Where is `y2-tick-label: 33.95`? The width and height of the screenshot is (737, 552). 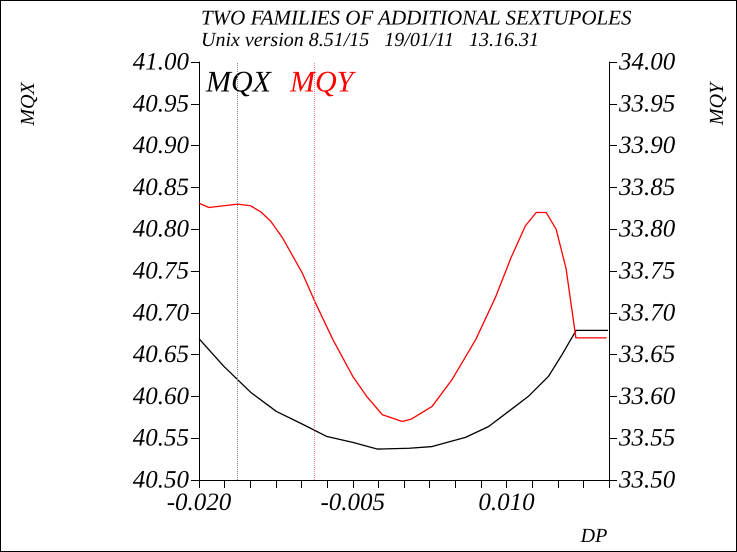
y2-tick-label: 33.95 is located at coordinates (647, 104).